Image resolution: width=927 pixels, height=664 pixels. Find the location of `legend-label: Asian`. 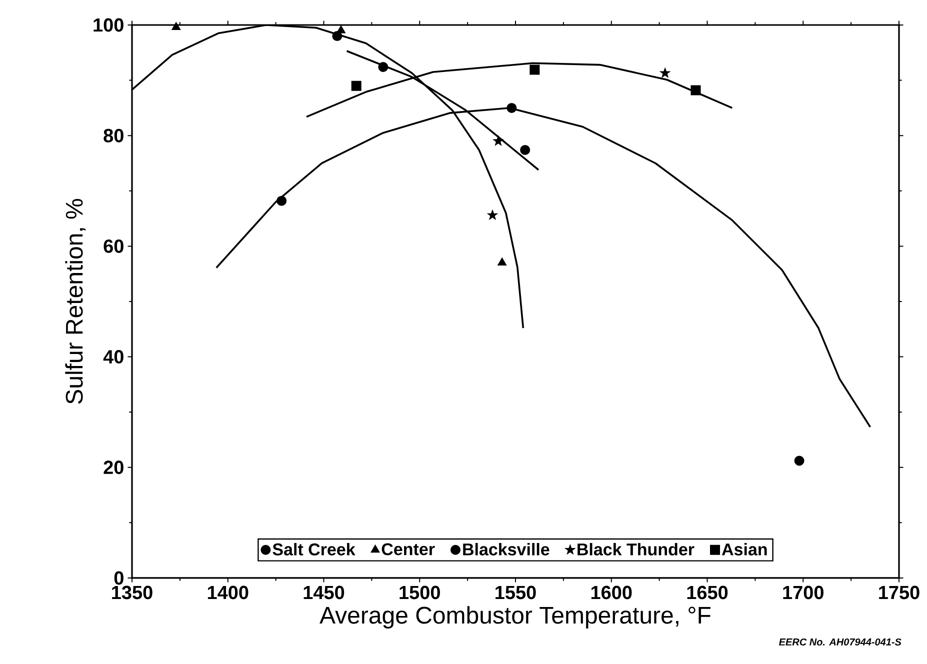

legend-label: Asian is located at coordinates (744, 549).